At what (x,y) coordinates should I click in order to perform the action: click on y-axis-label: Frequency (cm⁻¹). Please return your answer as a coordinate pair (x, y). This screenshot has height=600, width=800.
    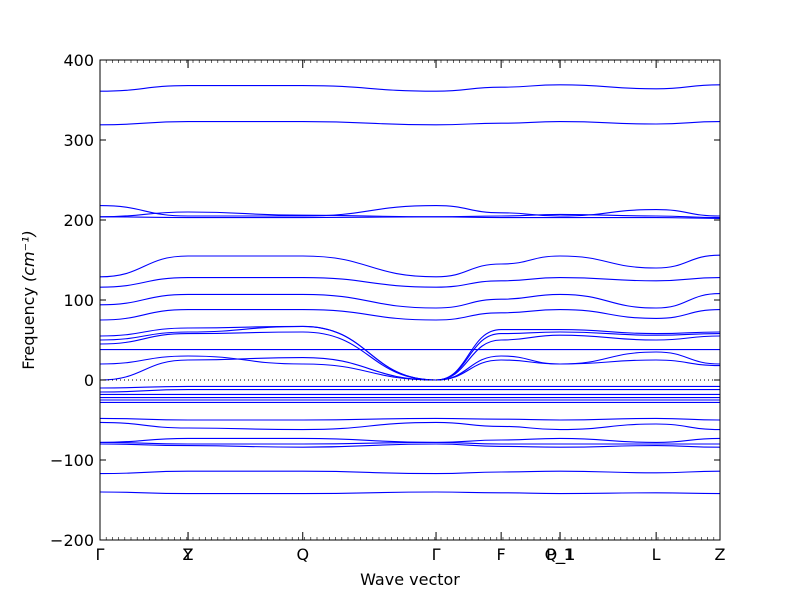
    Looking at the image, I should click on (28, 299).